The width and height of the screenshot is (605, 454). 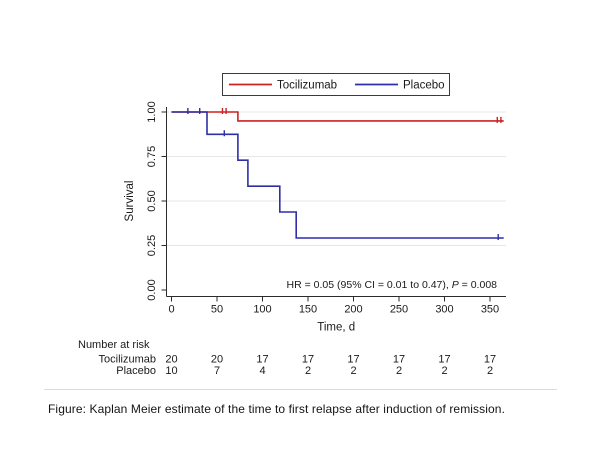 I want to click on x-tick-label: 100, so click(x=262, y=310).